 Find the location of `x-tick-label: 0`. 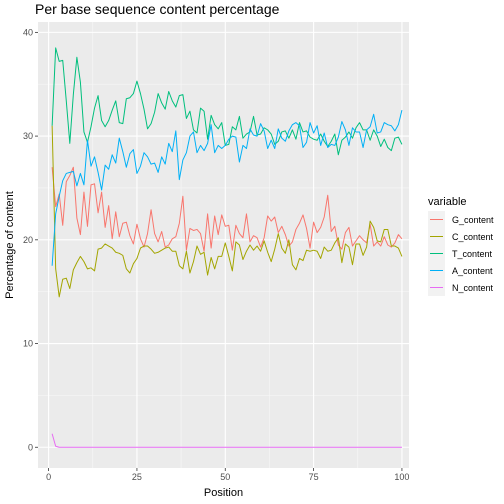

x-tick-label: 0 is located at coordinates (48, 477).